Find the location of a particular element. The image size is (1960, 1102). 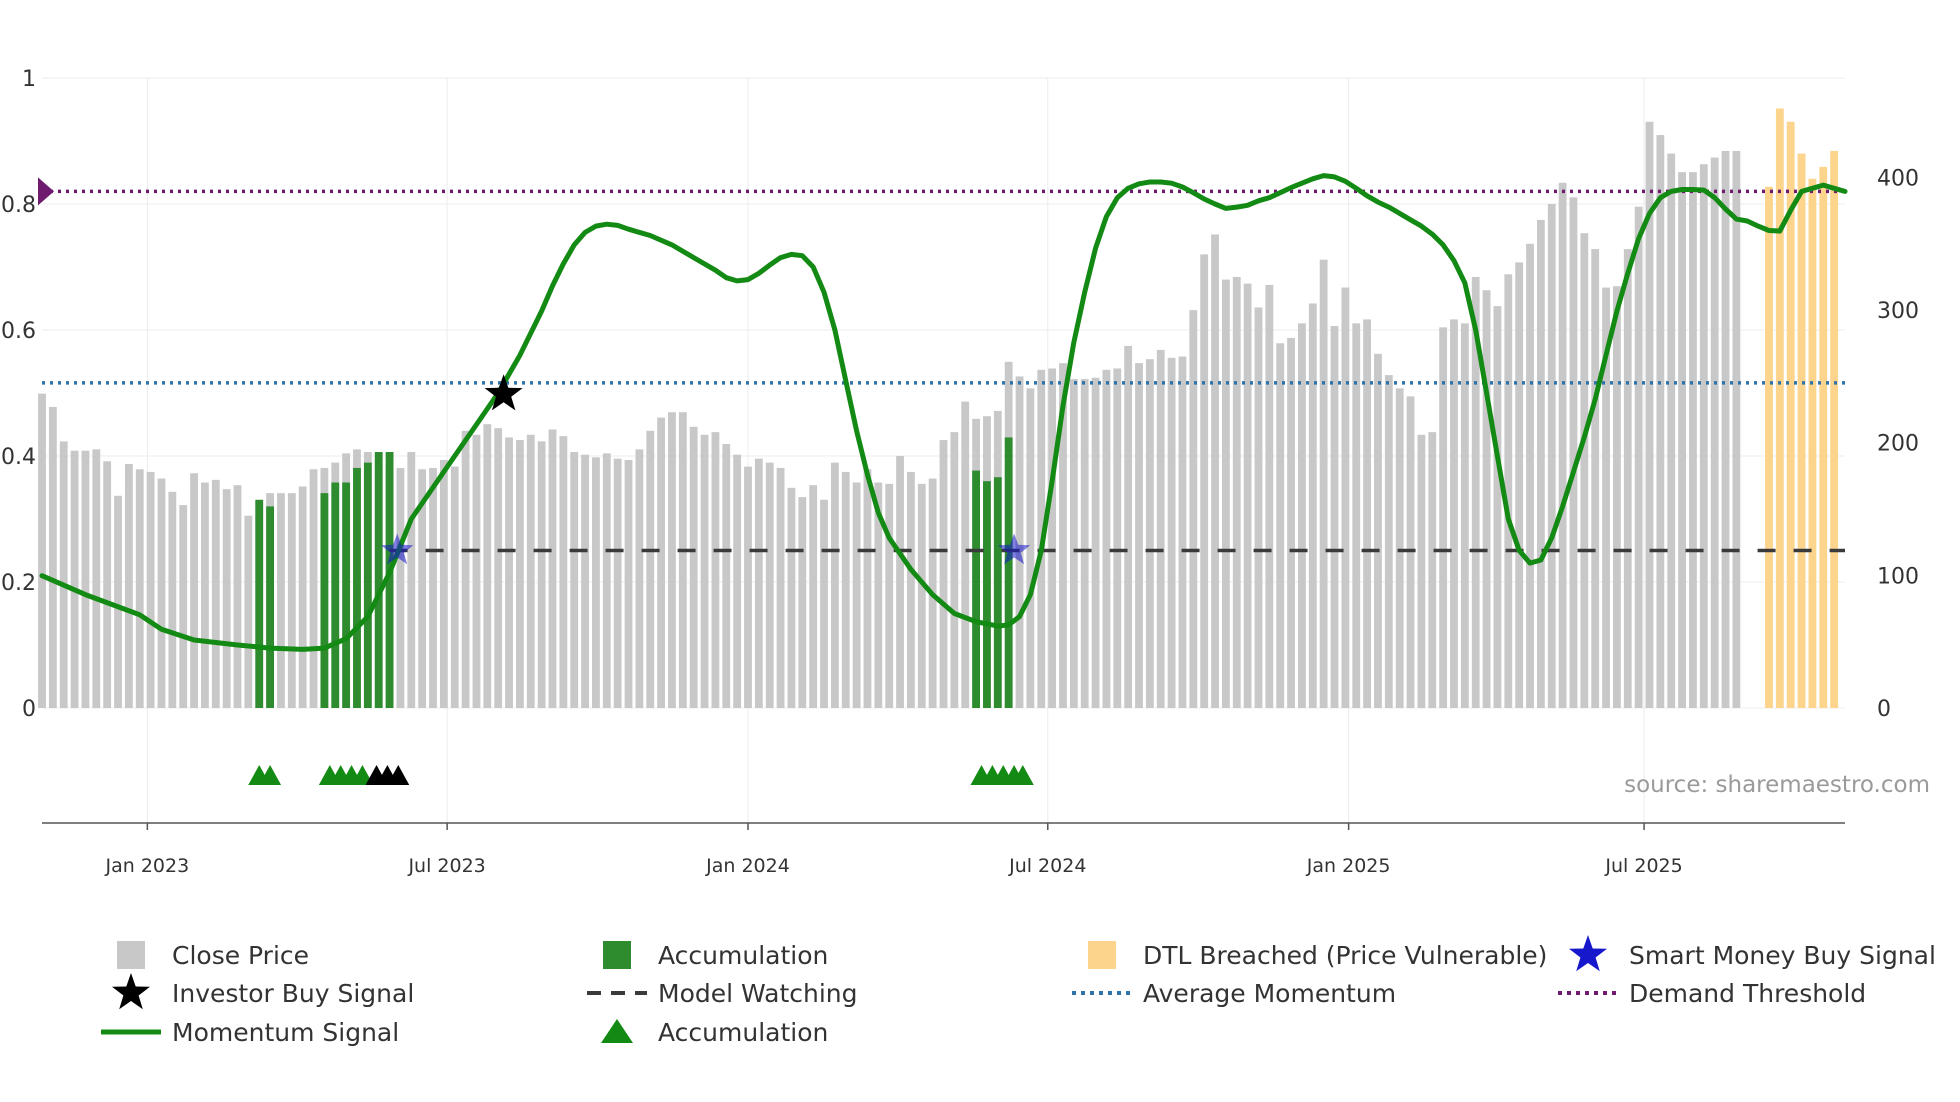

y-left-tick-label: 0.6 is located at coordinates (18, 331).